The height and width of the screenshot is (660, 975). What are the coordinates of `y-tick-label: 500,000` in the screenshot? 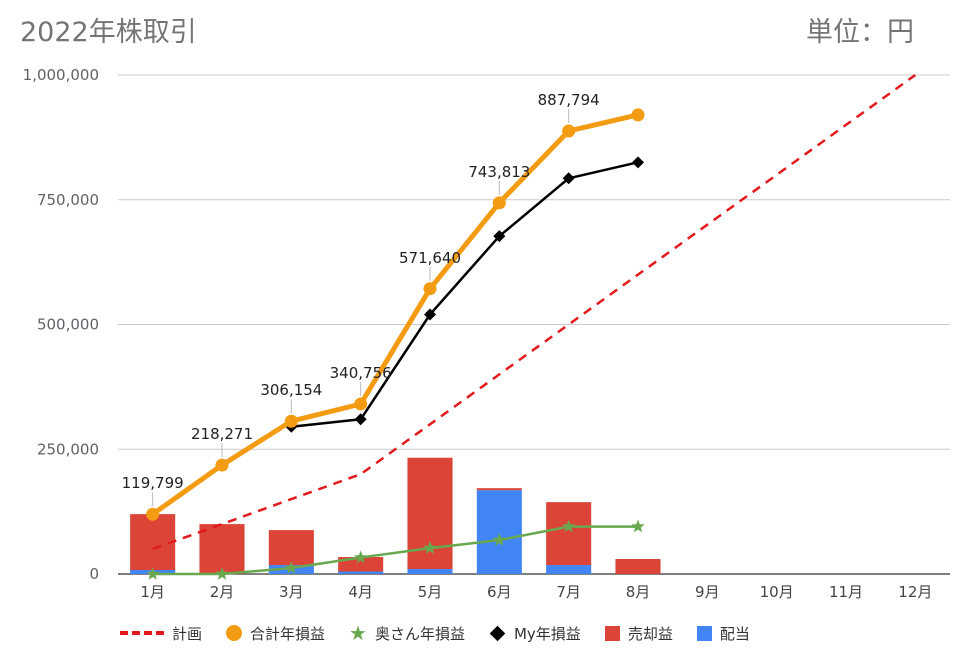 It's located at (68, 325).